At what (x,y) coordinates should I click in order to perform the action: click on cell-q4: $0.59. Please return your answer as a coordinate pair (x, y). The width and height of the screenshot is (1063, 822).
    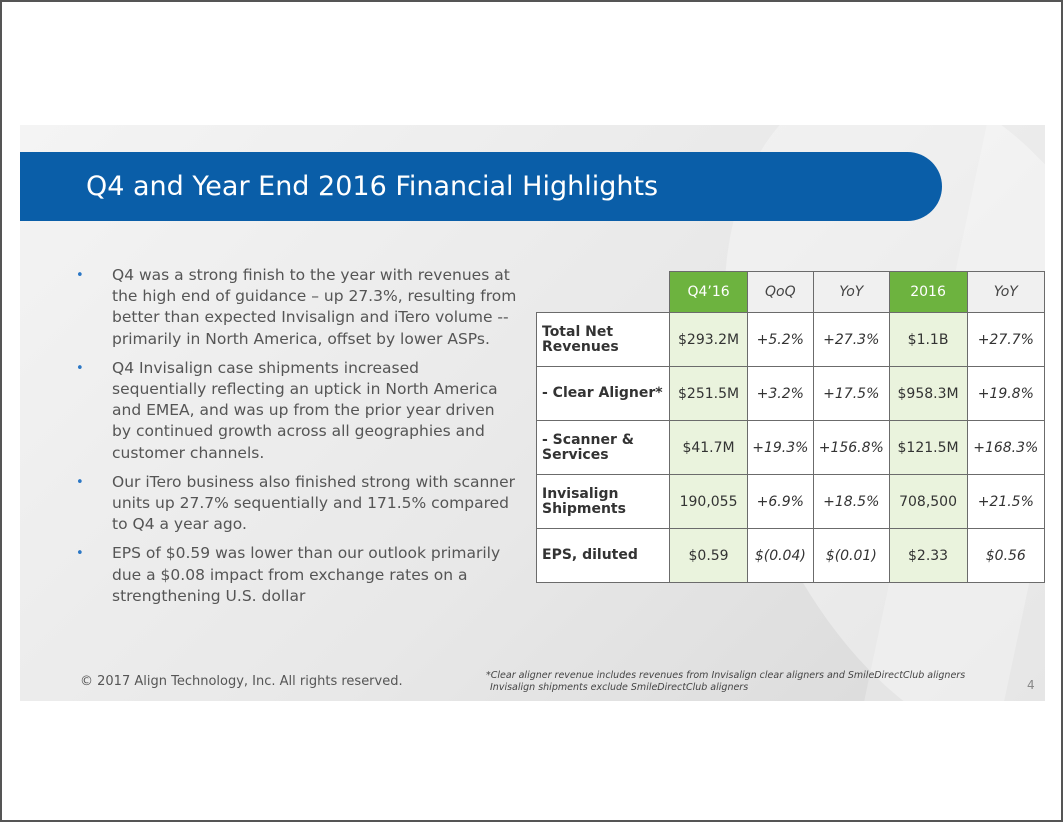
    Looking at the image, I should click on (708, 555).